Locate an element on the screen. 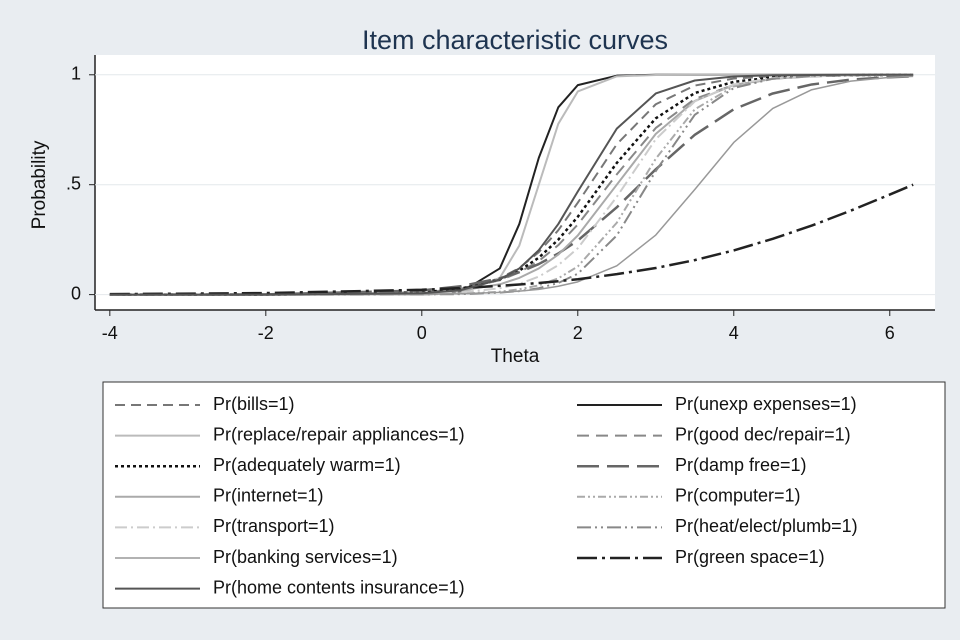 The image size is (960, 640). legend-label: Pr(banking services=1) is located at coordinates (305, 557).